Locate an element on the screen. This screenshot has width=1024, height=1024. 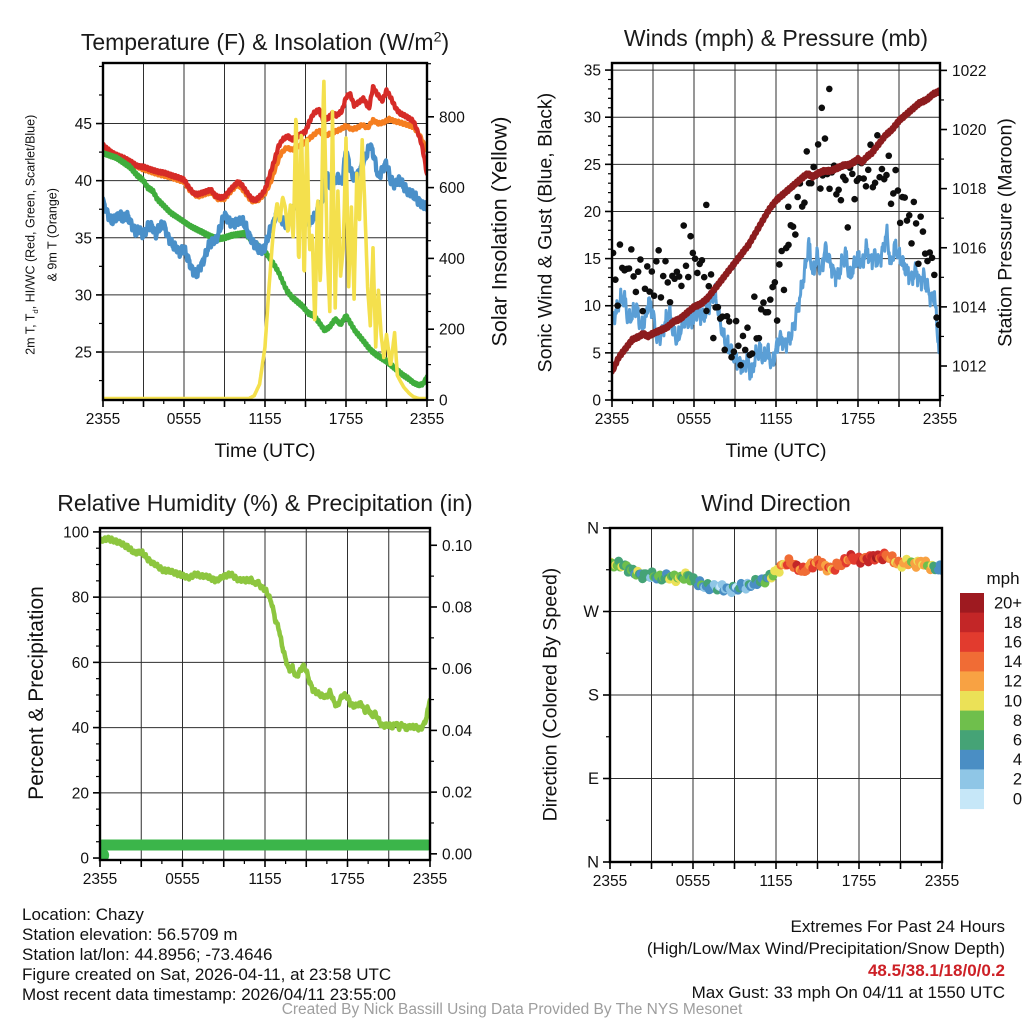
colorbar-label: 16 is located at coordinates (1013, 643).